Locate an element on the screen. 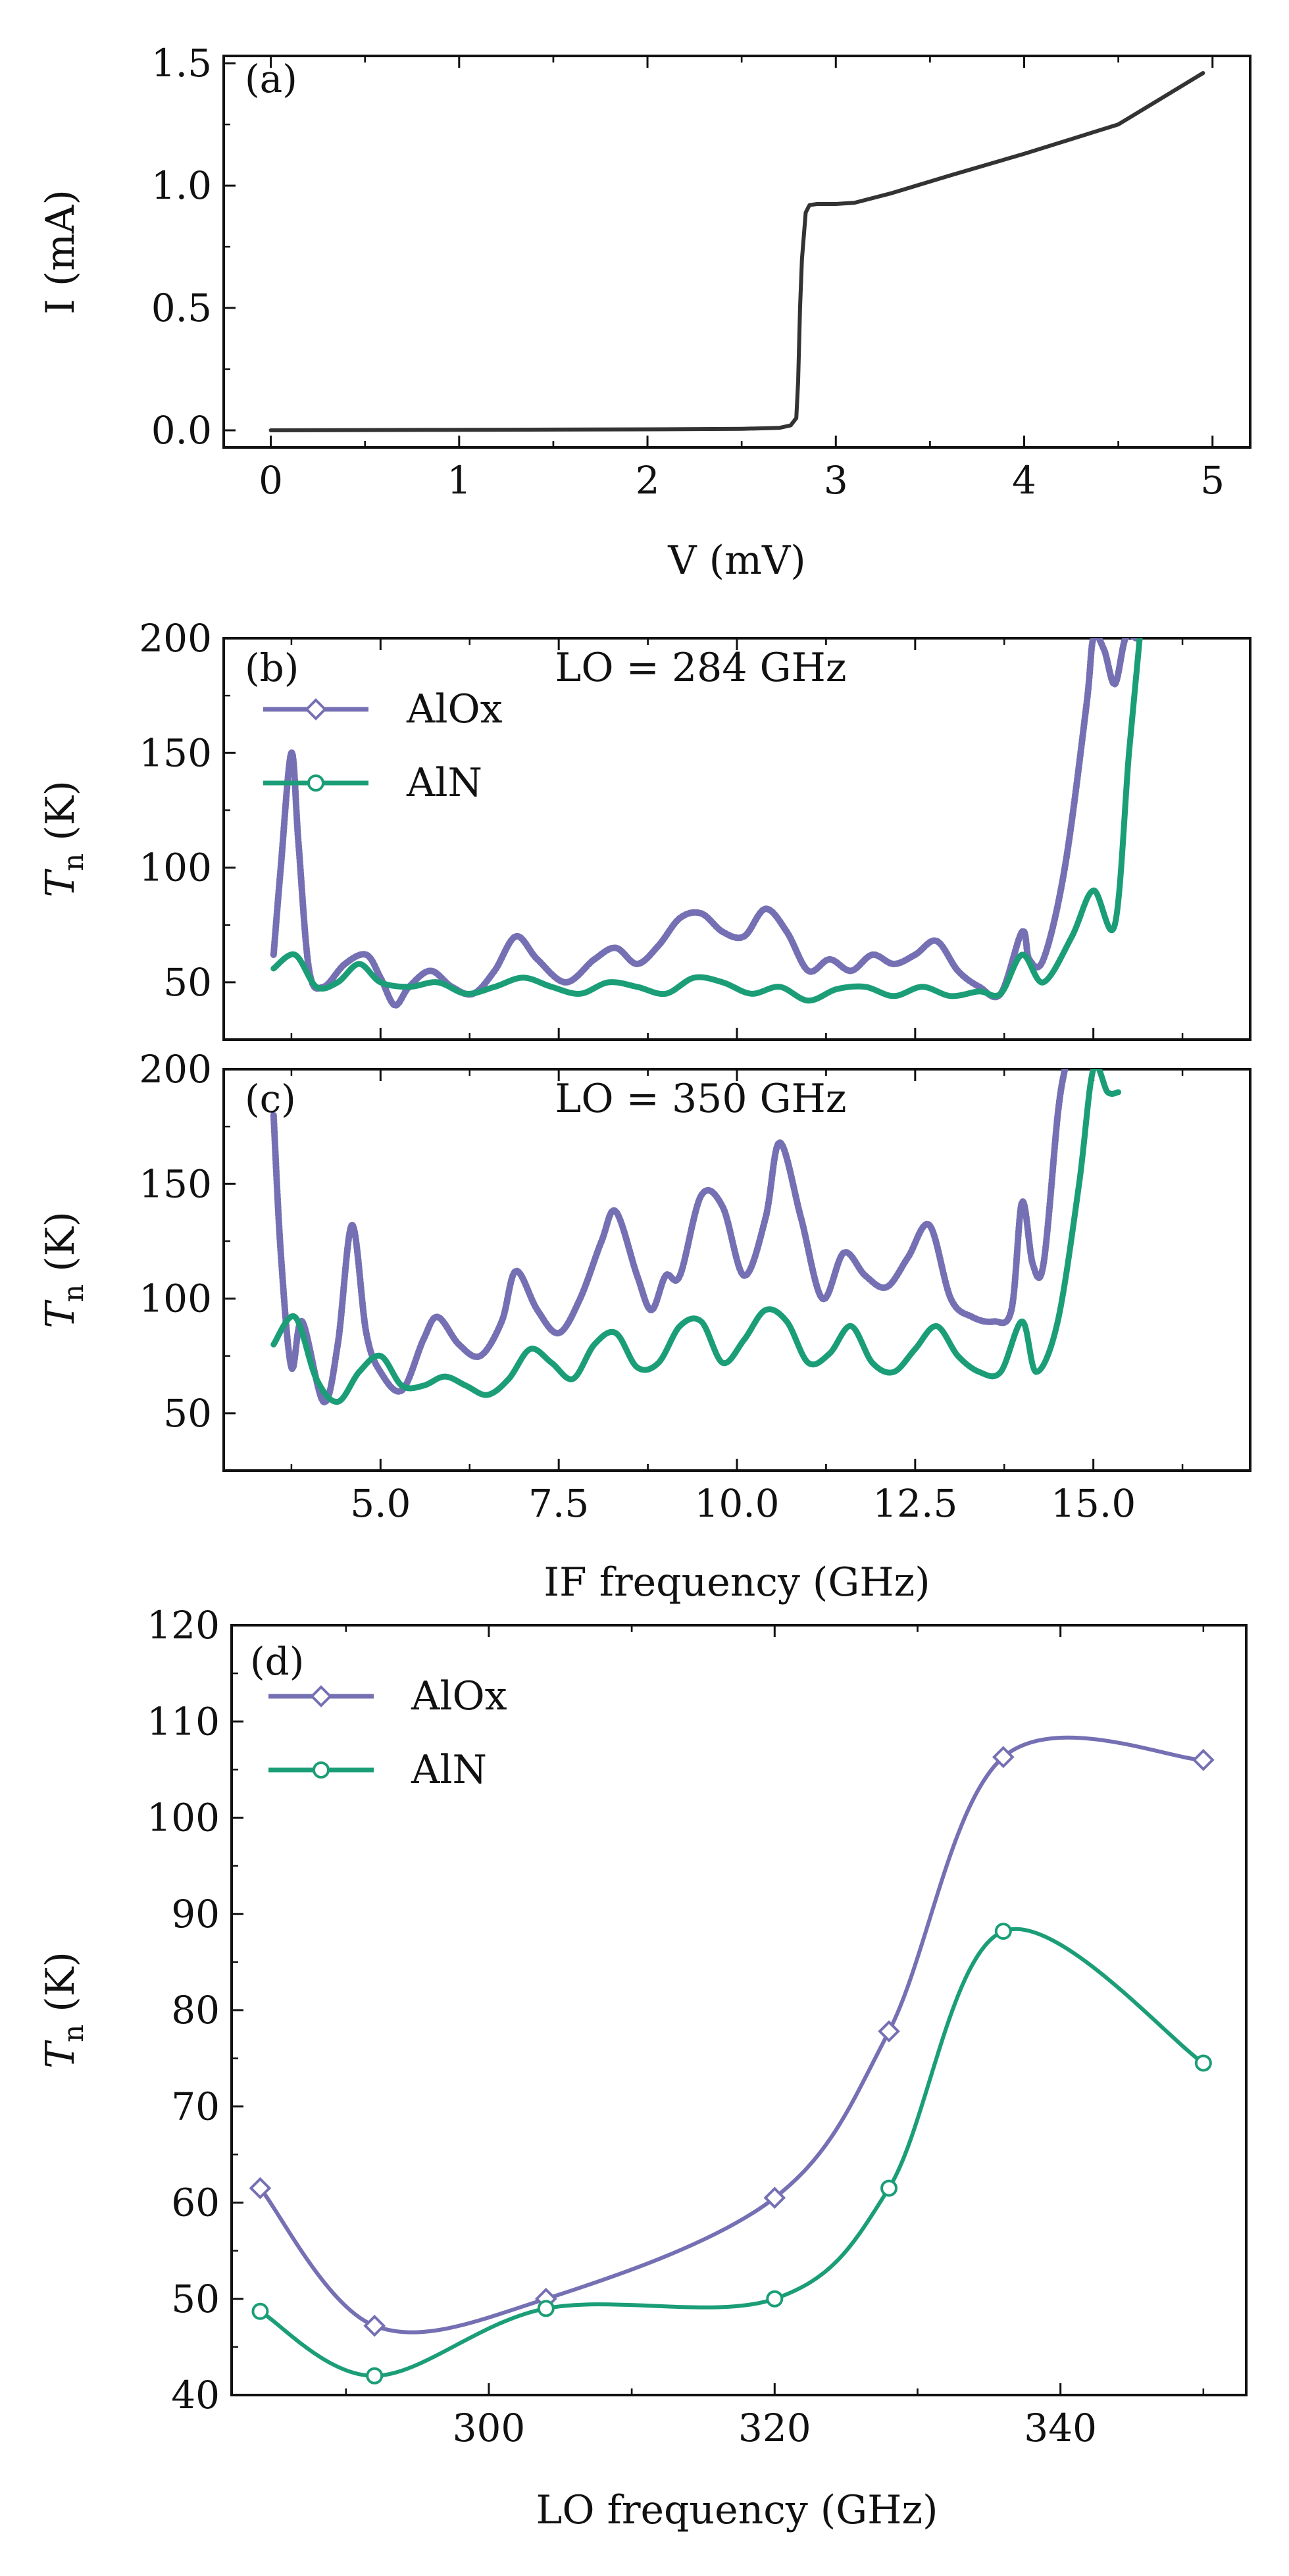 Image resolution: width=1289 pixels, height=2576 pixels. legend-b-alox-marker is located at coordinates (316, 709).